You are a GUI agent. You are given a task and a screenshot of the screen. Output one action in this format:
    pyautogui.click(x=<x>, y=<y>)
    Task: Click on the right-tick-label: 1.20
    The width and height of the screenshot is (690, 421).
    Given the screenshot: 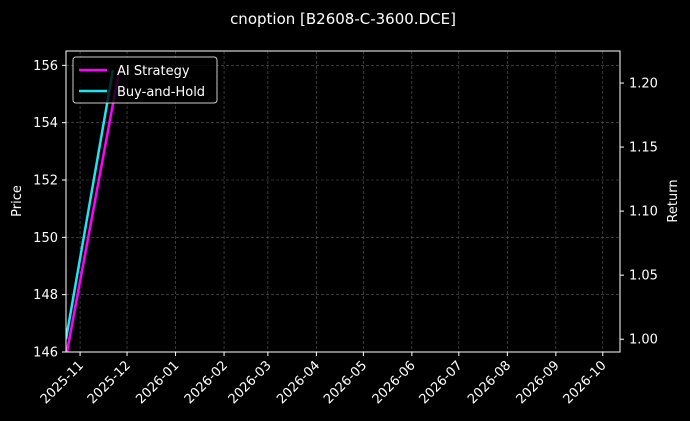 What is the action you would take?
    pyautogui.click(x=643, y=84)
    